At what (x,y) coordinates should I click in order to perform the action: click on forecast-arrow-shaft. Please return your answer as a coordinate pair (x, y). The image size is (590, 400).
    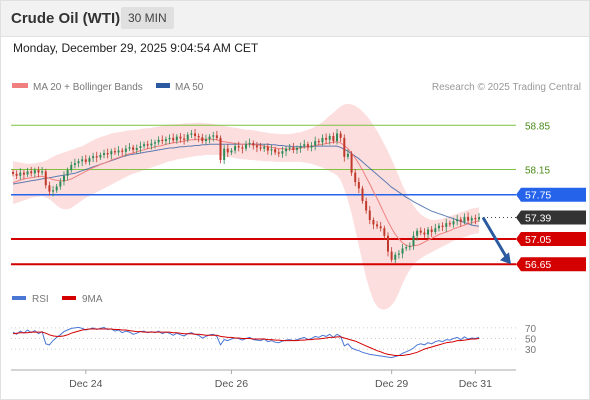
    Looking at the image, I should click on (495, 237).